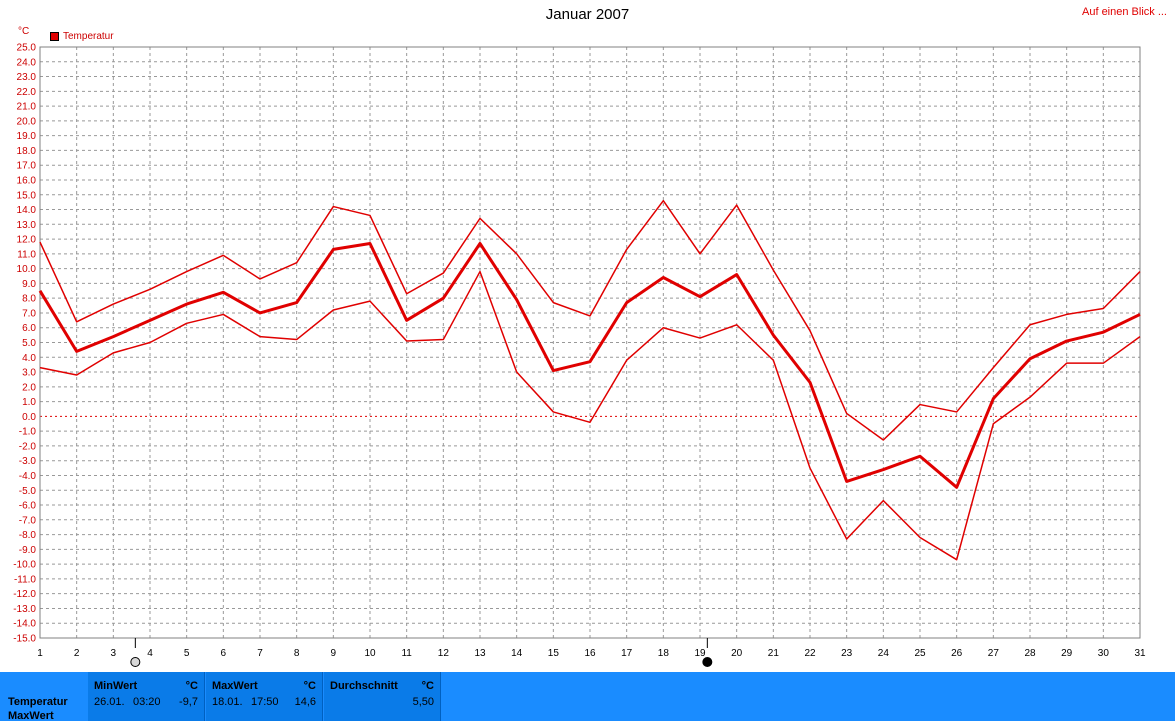  What do you see at coordinates (707, 662) in the screenshot?
I see `new-moon-icon` at bounding box center [707, 662].